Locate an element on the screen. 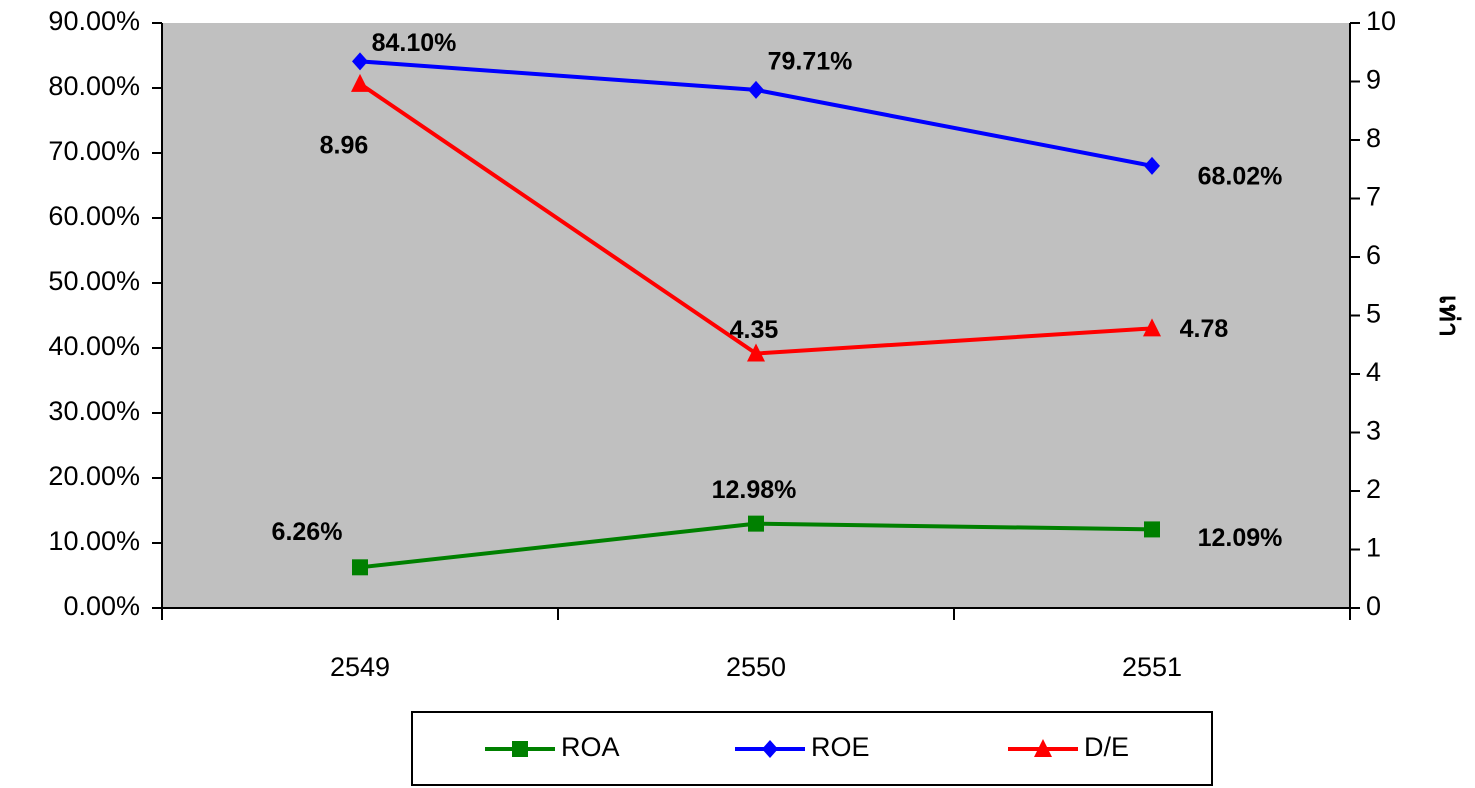 Image resolution: width=1475 pixels, height=788 pixels. y-tick-label-right: 3 is located at coordinates (1373, 431).